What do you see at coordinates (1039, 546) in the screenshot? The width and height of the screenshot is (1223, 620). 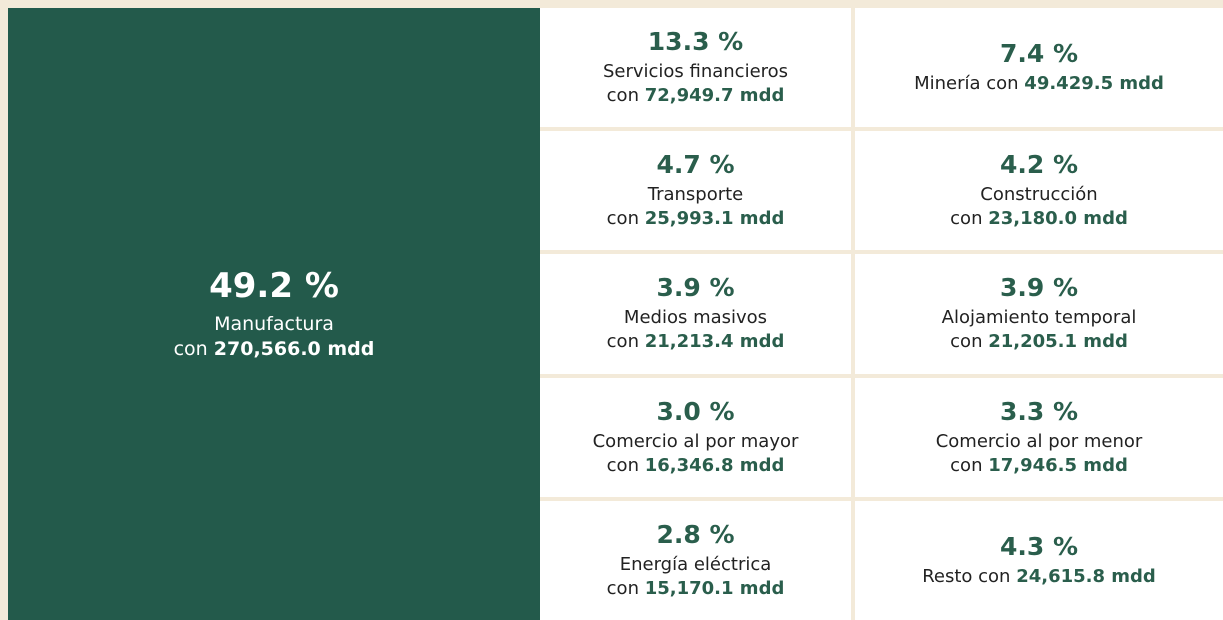 I see `percent: 4.3 %` at bounding box center [1039, 546].